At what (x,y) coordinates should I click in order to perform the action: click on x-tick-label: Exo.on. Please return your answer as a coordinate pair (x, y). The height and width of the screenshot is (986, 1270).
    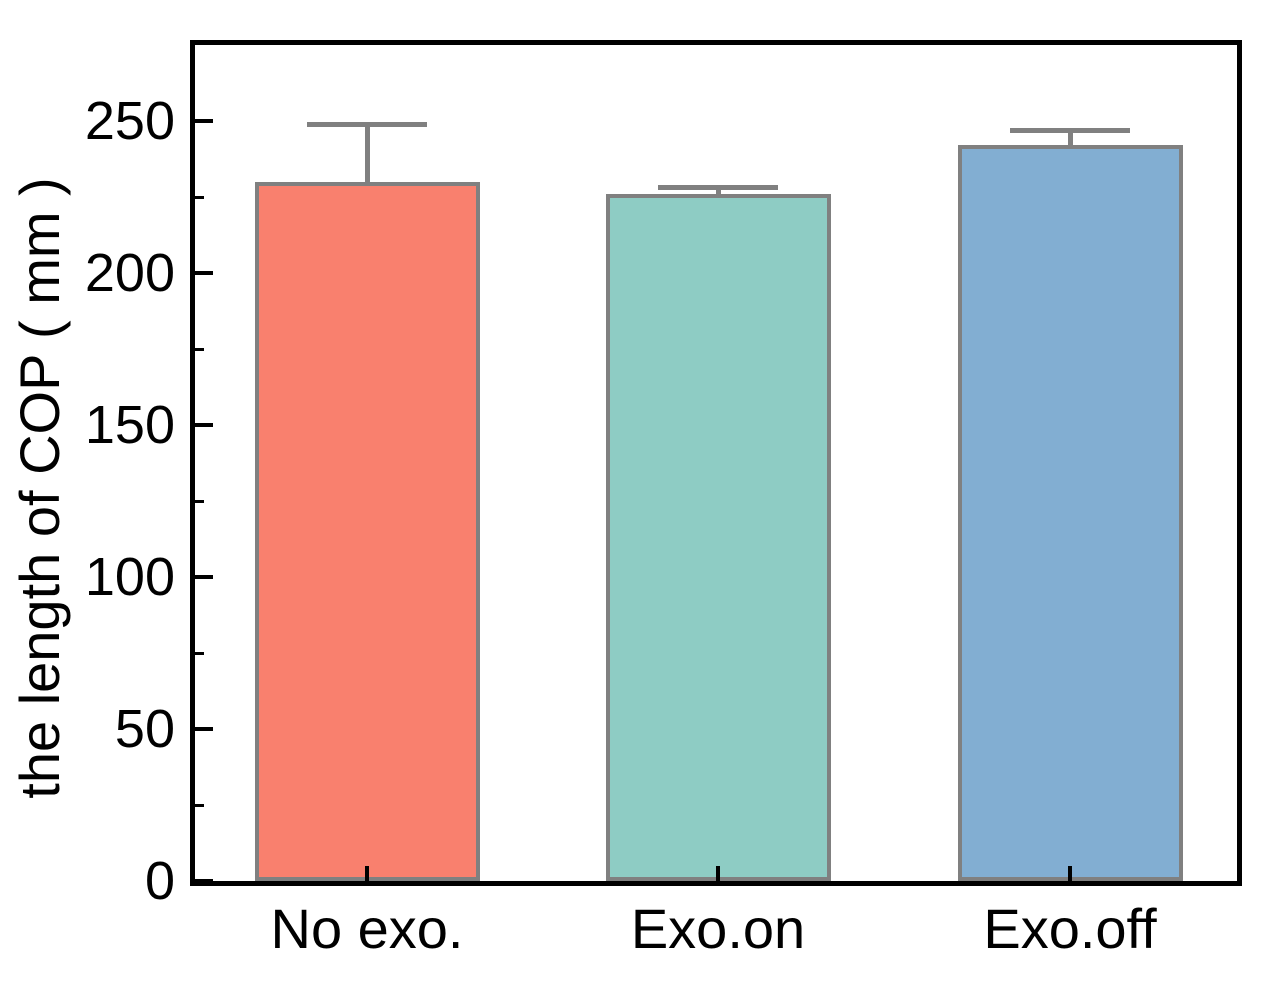
    Looking at the image, I should click on (718, 928).